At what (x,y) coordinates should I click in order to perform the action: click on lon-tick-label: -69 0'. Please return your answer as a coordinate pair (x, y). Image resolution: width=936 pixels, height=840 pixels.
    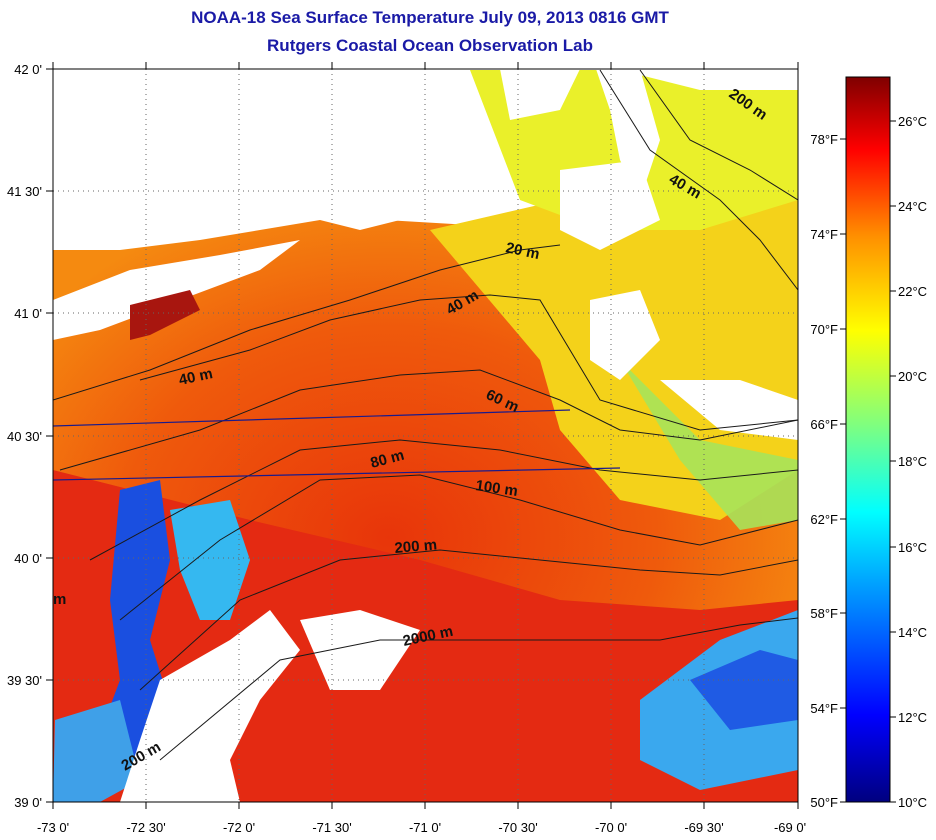
    Looking at the image, I should click on (790, 827).